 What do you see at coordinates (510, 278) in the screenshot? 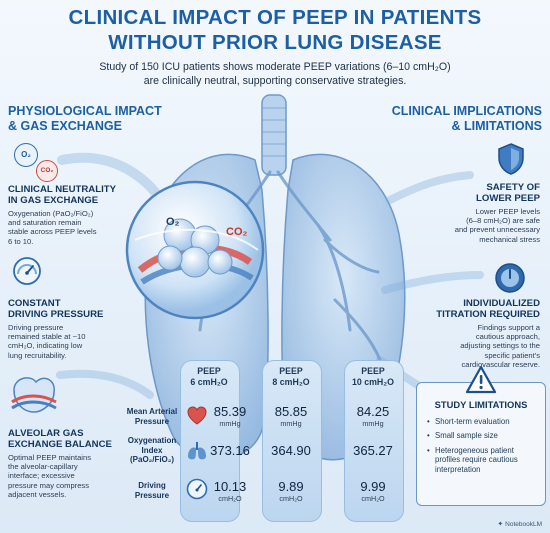
I see `dial-icon` at bounding box center [510, 278].